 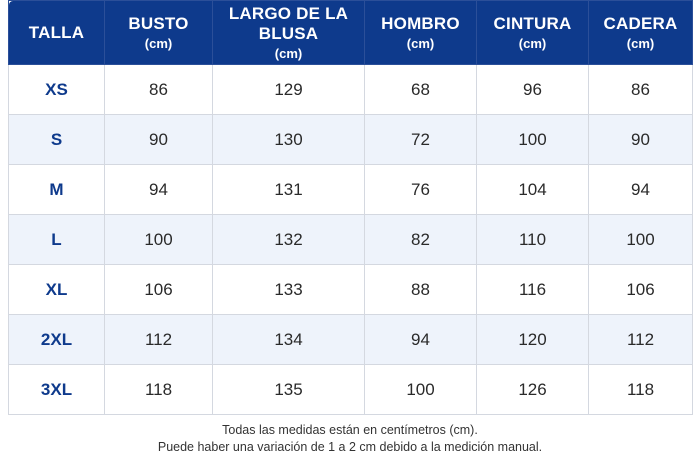 I want to click on table-row: L 100 132 82 110 100, so click(x=350, y=239).